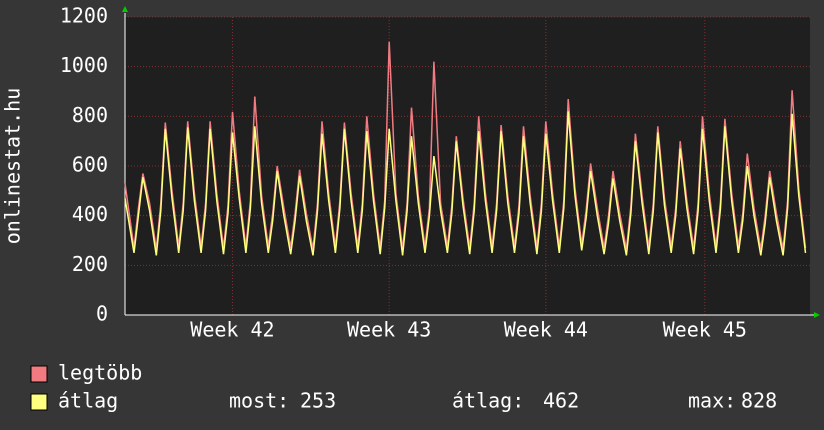 Image resolution: width=824 pixels, height=430 pixels. I want to click on y-tick-label: 800, so click(90, 115).